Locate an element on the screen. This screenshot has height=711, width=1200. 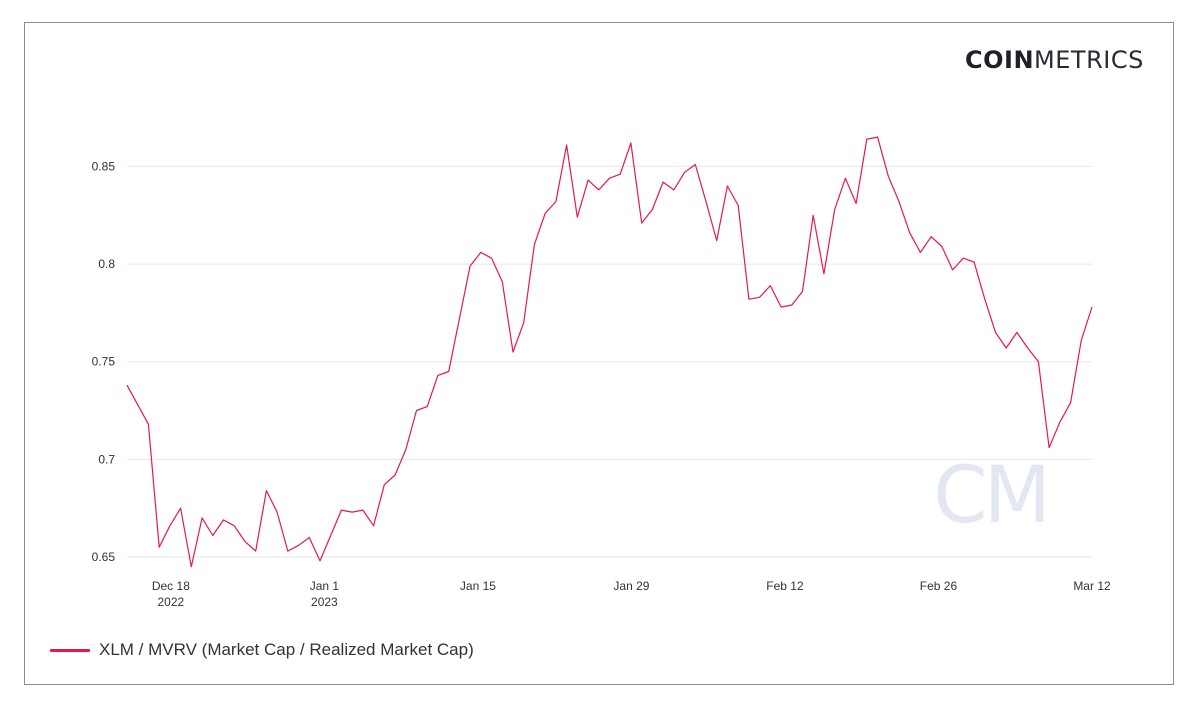
y-axis: 0.65 0.7 0.75 0.8 0.85 is located at coordinates (104, 361).